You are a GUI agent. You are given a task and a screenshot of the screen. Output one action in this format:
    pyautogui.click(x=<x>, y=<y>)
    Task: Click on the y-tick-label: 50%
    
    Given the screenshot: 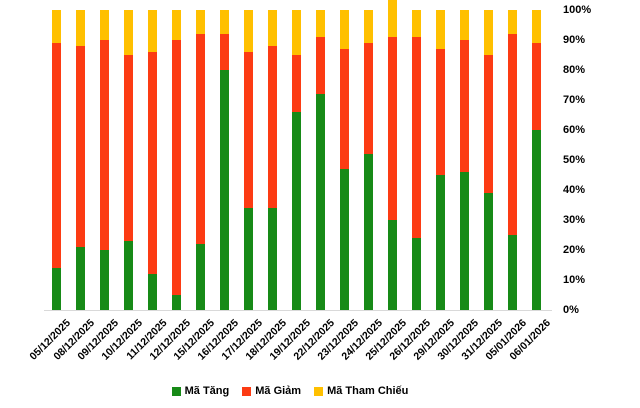 What is the action you would take?
    pyautogui.click(x=574, y=160)
    